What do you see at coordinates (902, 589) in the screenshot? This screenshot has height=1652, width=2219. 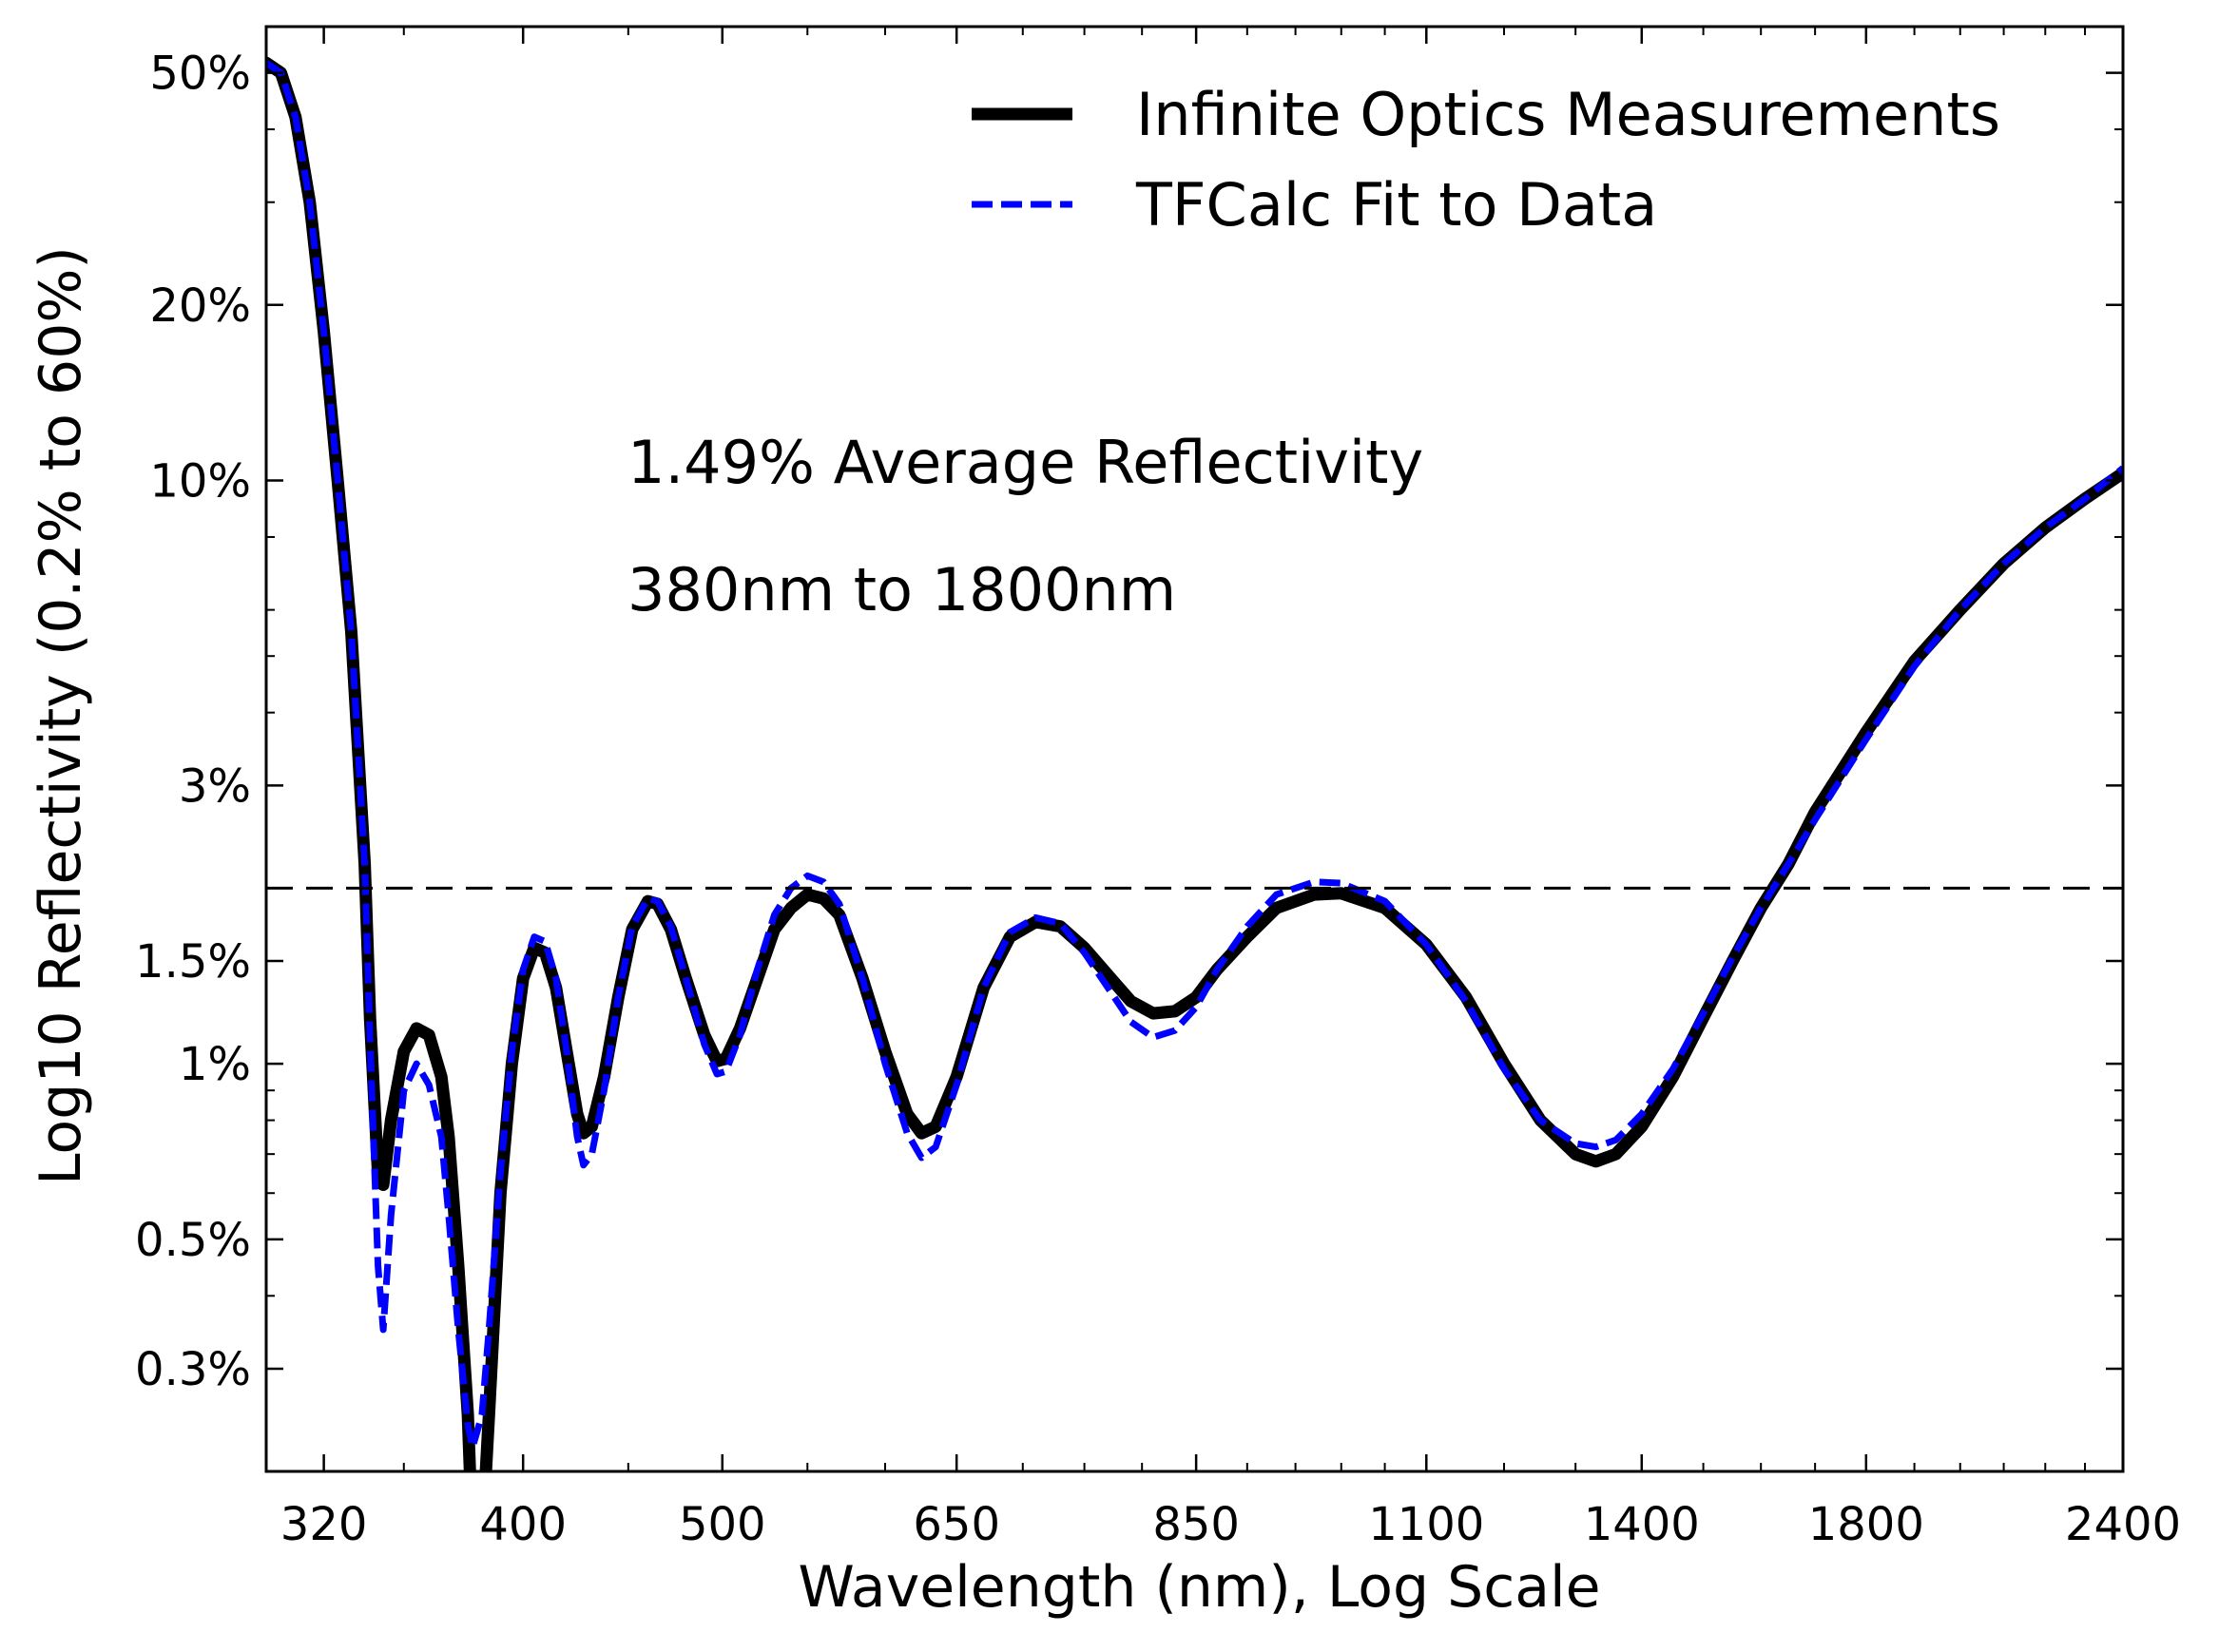 I see `annotation-wavelength-range: 380nm to 1800nm` at bounding box center [902, 589].